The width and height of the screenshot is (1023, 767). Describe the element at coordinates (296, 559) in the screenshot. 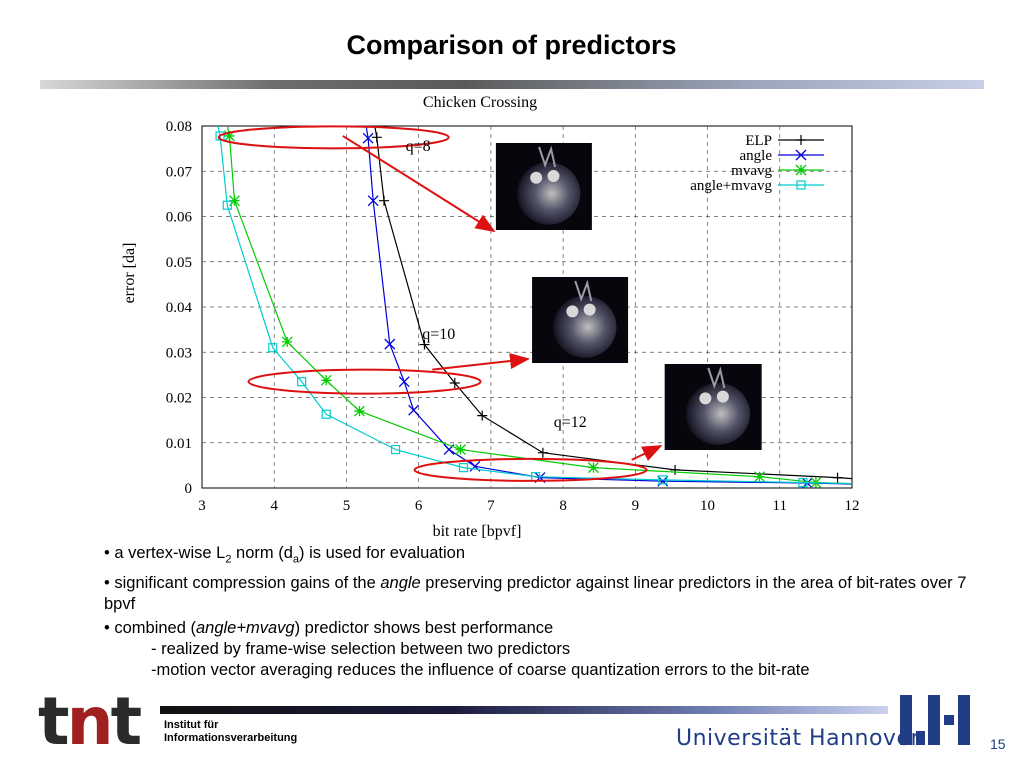

I see `subscript-text: a` at that location.